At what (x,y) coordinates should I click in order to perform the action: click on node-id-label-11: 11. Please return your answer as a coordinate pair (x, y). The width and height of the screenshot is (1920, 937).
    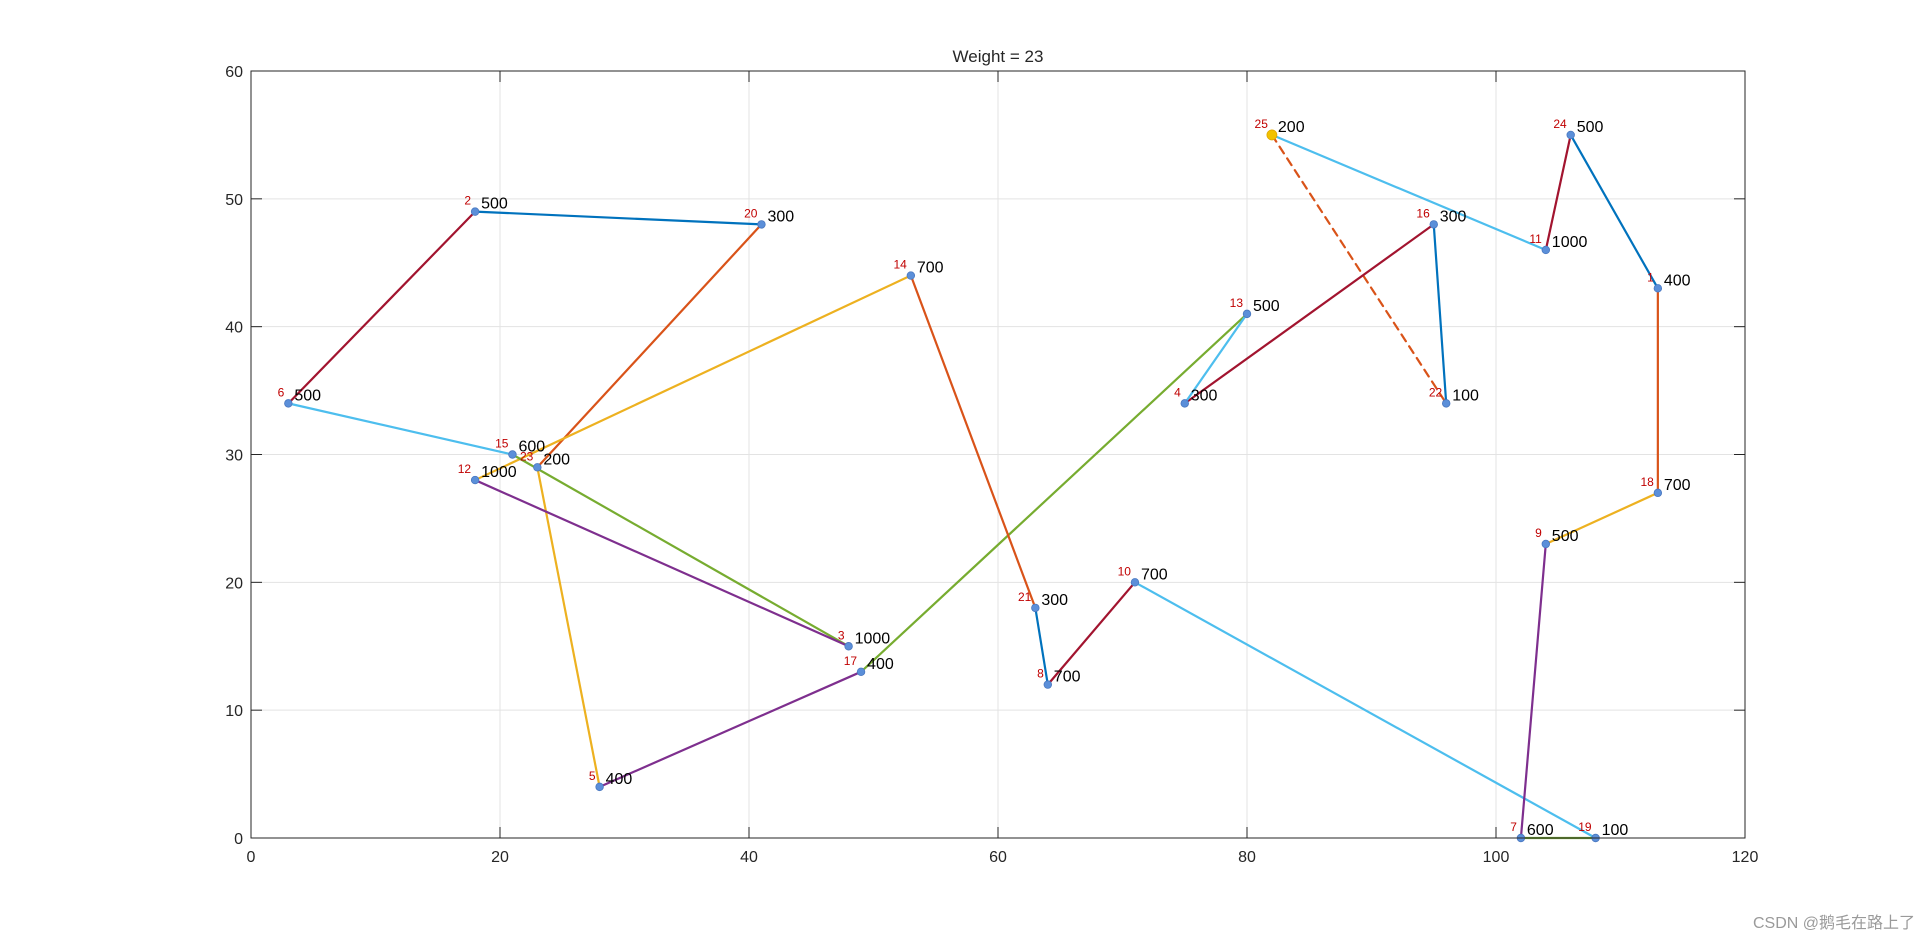
    Looking at the image, I should click on (1535, 239).